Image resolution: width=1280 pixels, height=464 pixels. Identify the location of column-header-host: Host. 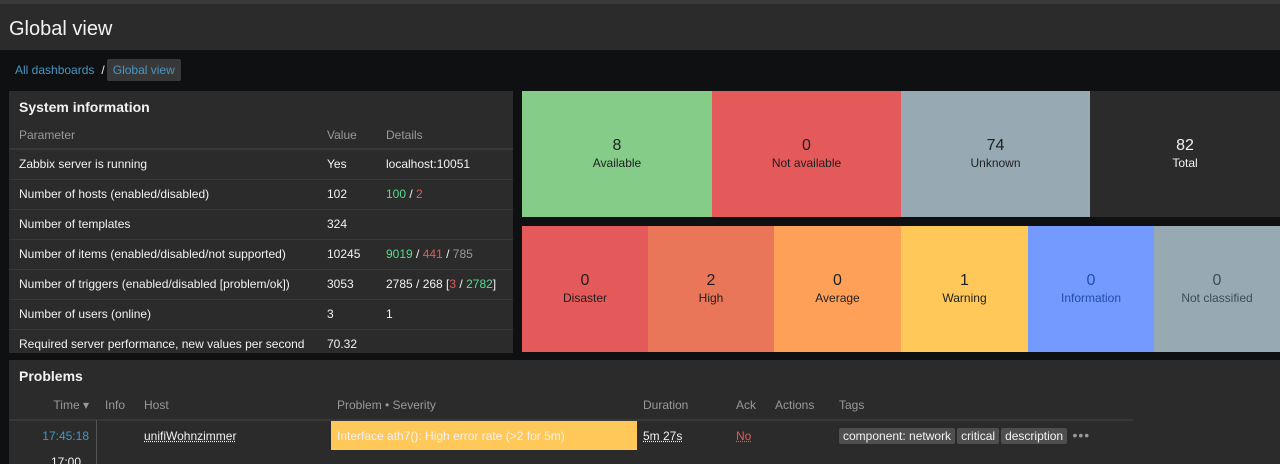
(234, 405).